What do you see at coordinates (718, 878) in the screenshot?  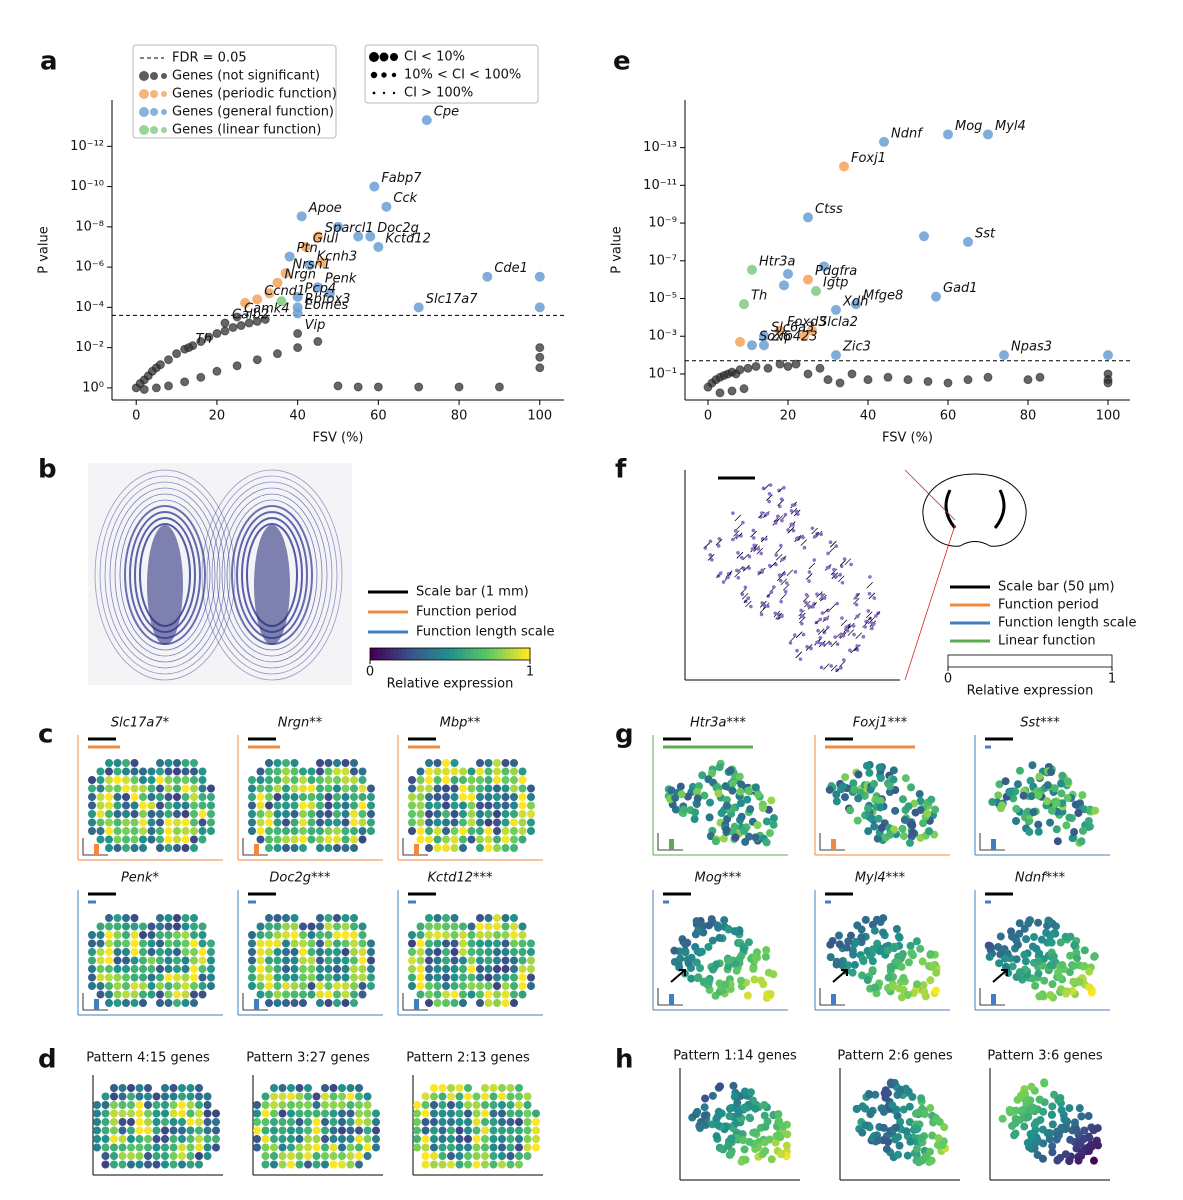 I see `spot-title: Mog***` at bounding box center [718, 878].